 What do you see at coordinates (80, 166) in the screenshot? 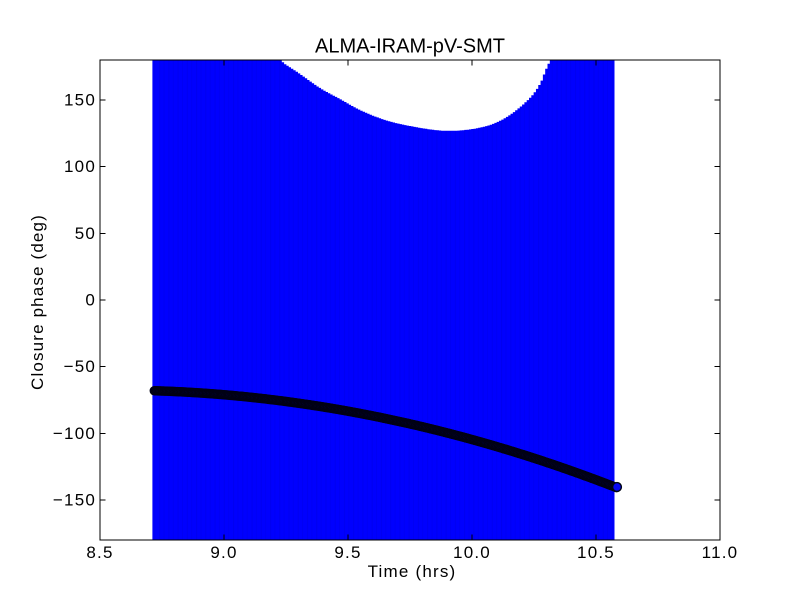
I see `svg-text: 100` at bounding box center [80, 166].